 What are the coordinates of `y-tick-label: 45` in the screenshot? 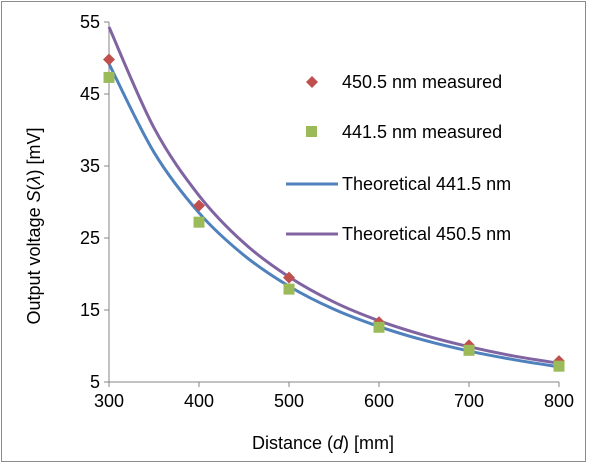 It's located at (90, 94).